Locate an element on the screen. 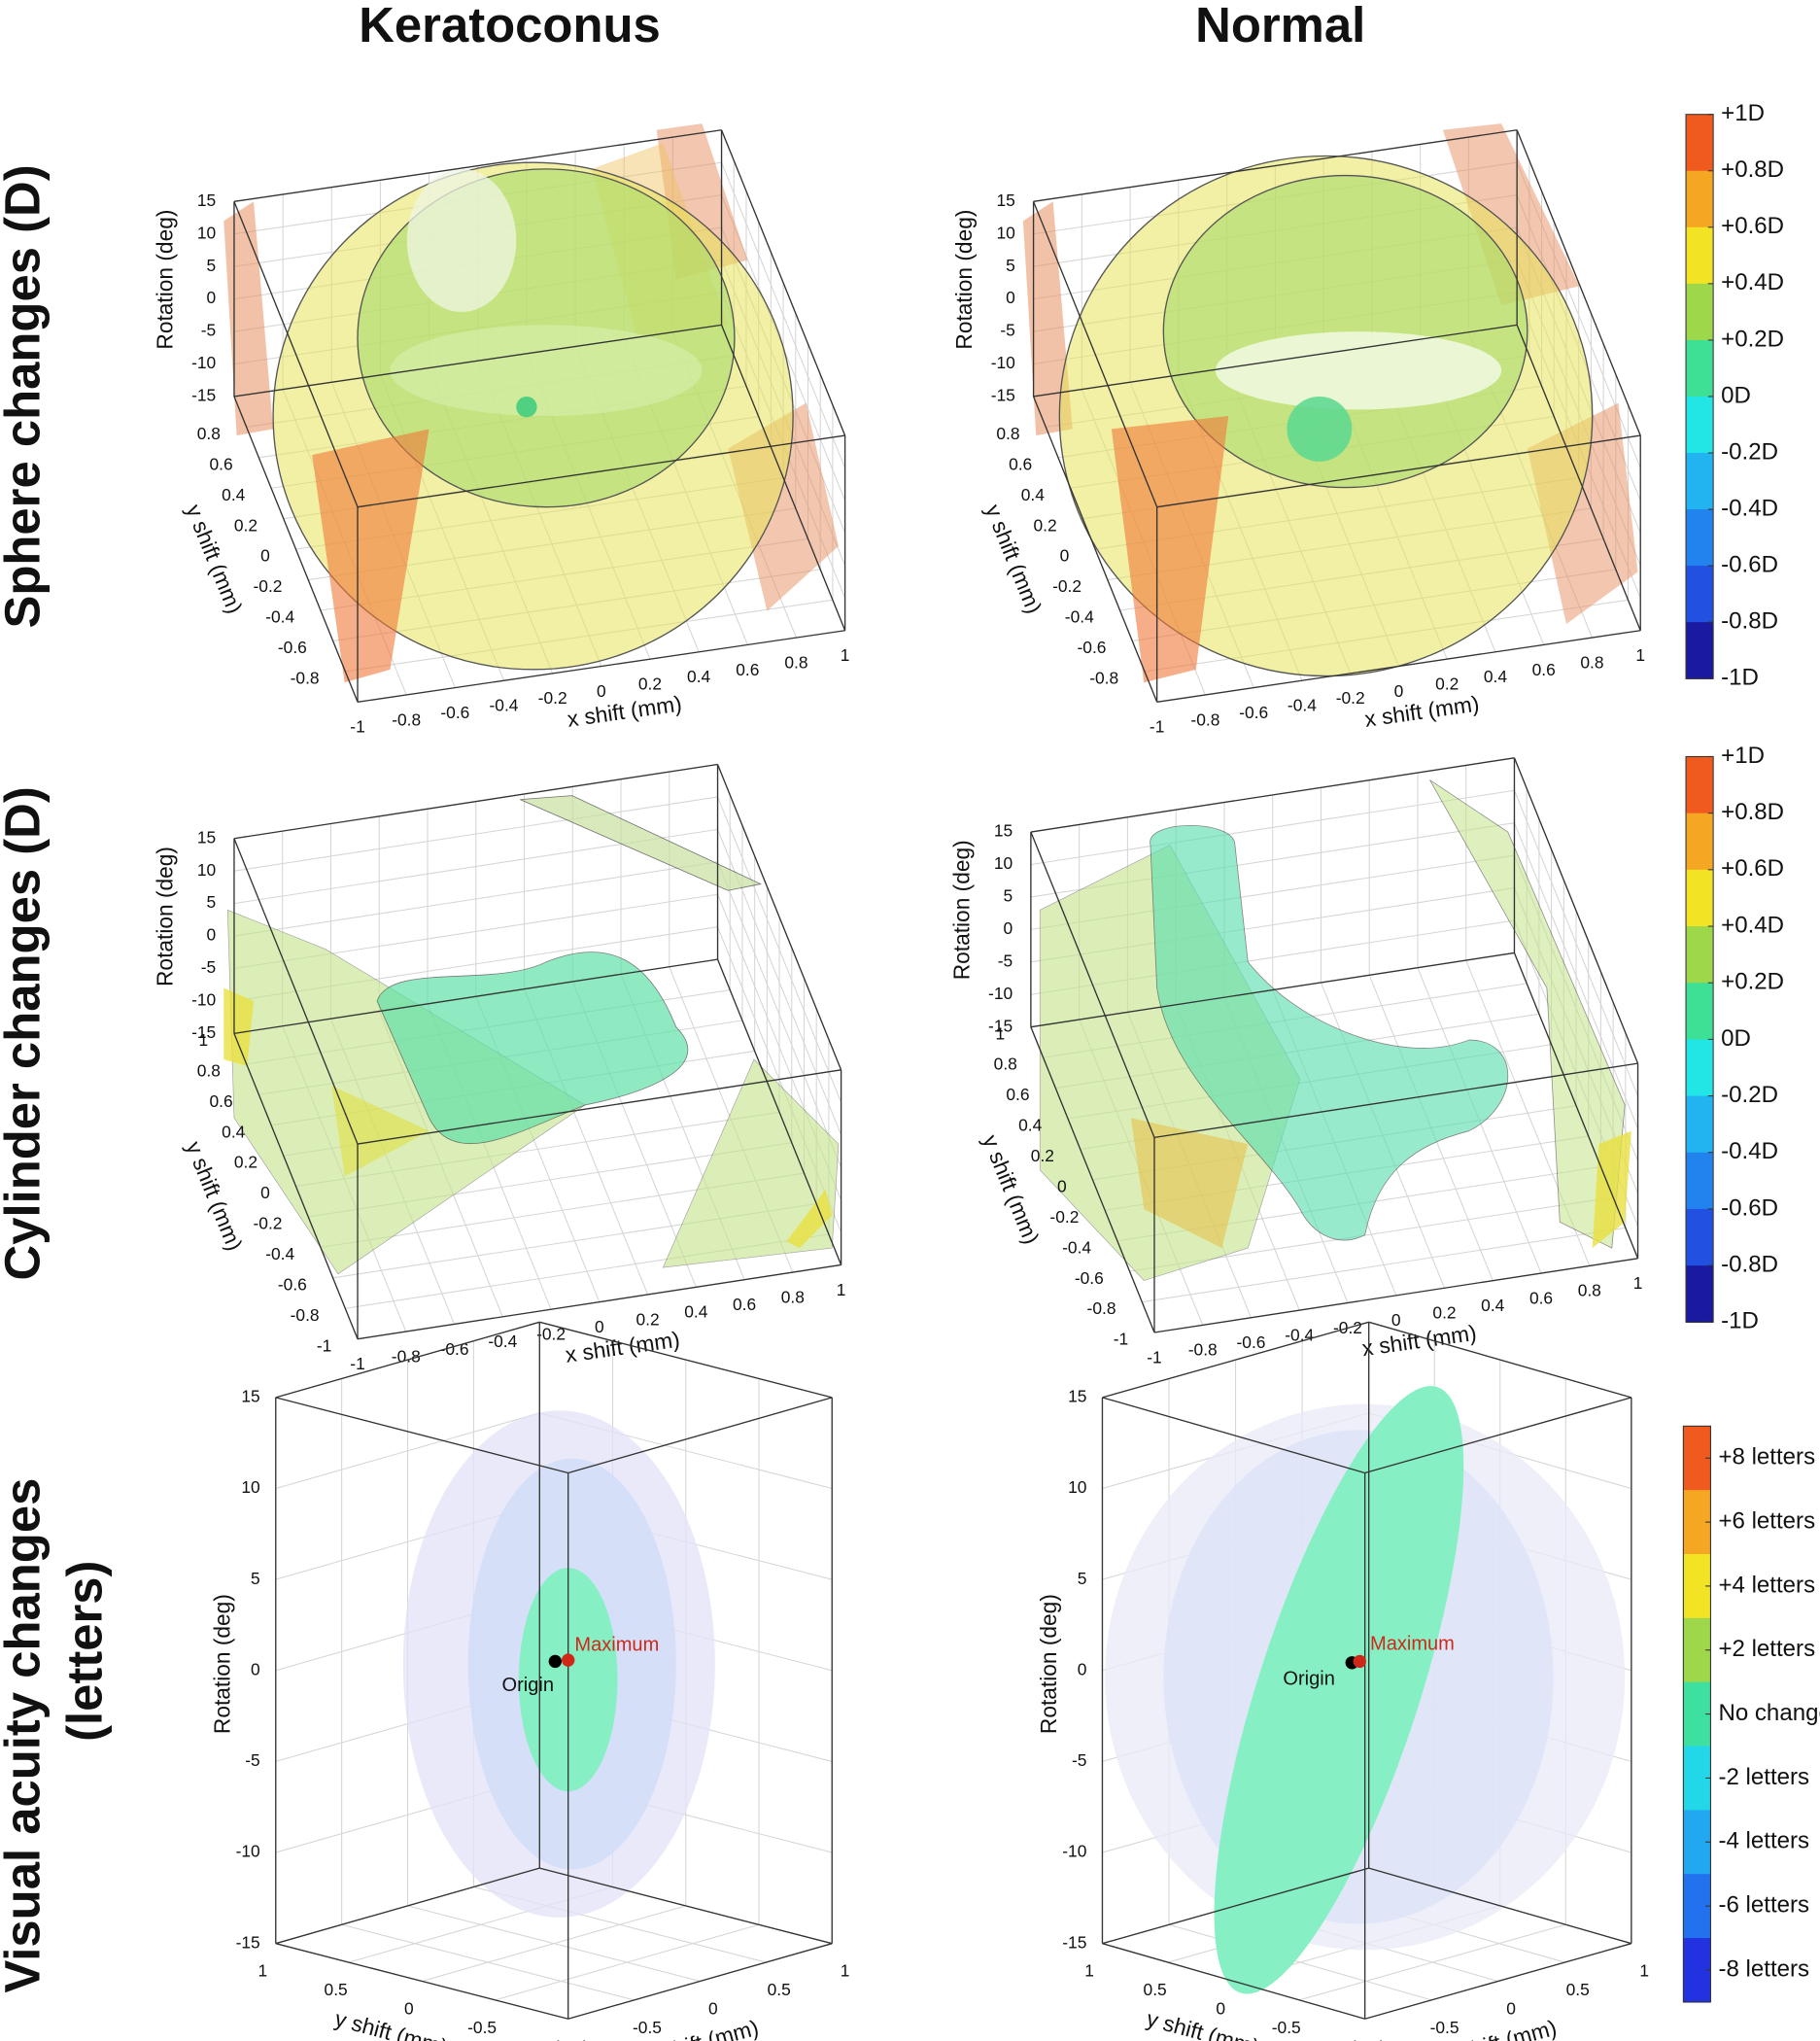 This screenshot has width=1820, height=2041. colorbar-label: +0.8D is located at coordinates (1752, 169).